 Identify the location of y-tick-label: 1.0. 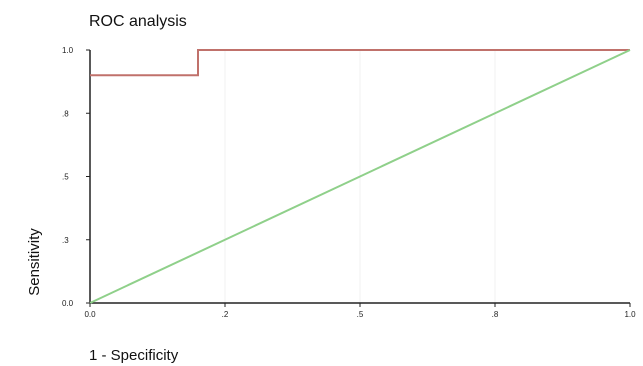
(68, 50).